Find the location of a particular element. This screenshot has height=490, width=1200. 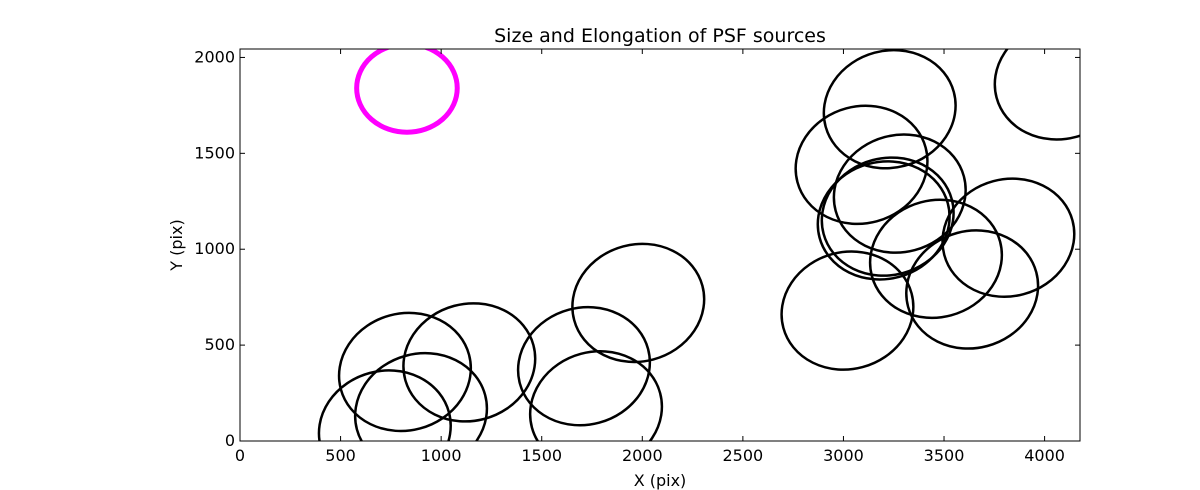

y-axis-label: Y (pix) is located at coordinates (176, 245).